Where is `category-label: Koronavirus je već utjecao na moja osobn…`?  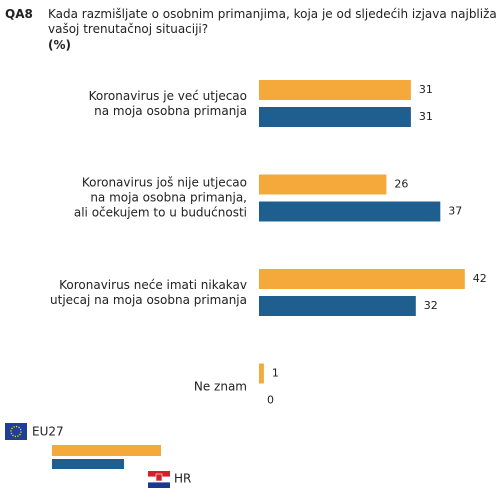
category-label: Koronavirus je već utjecao na moja osobn… is located at coordinates (167, 103).